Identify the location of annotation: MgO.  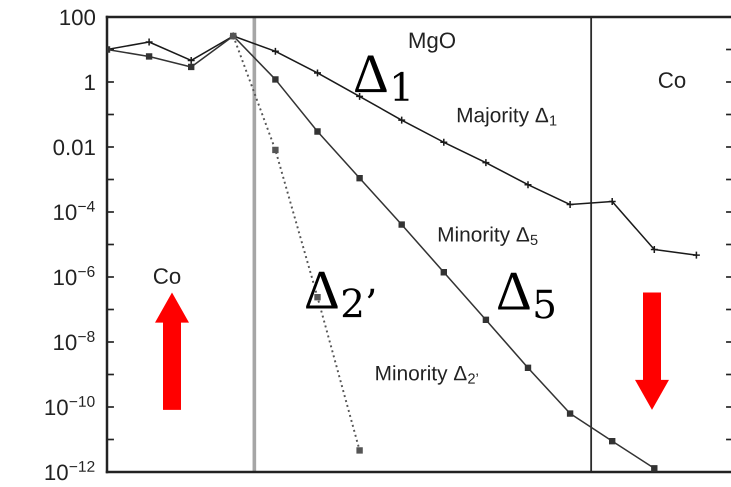
(433, 42).